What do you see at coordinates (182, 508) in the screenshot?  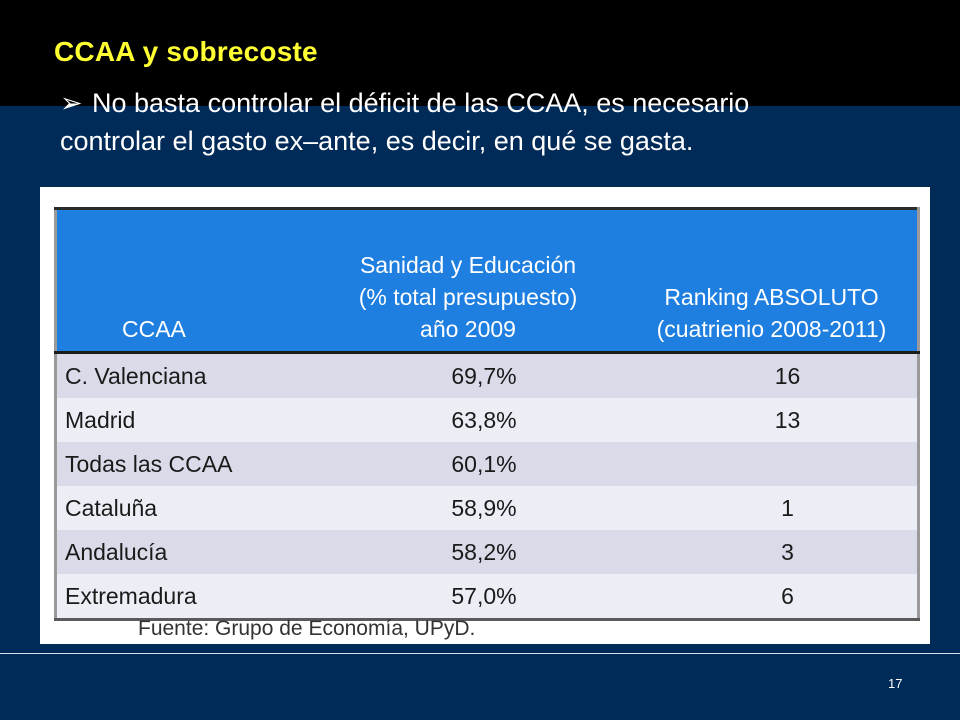 I see `cell-ccaa: Cataluña` at bounding box center [182, 508].